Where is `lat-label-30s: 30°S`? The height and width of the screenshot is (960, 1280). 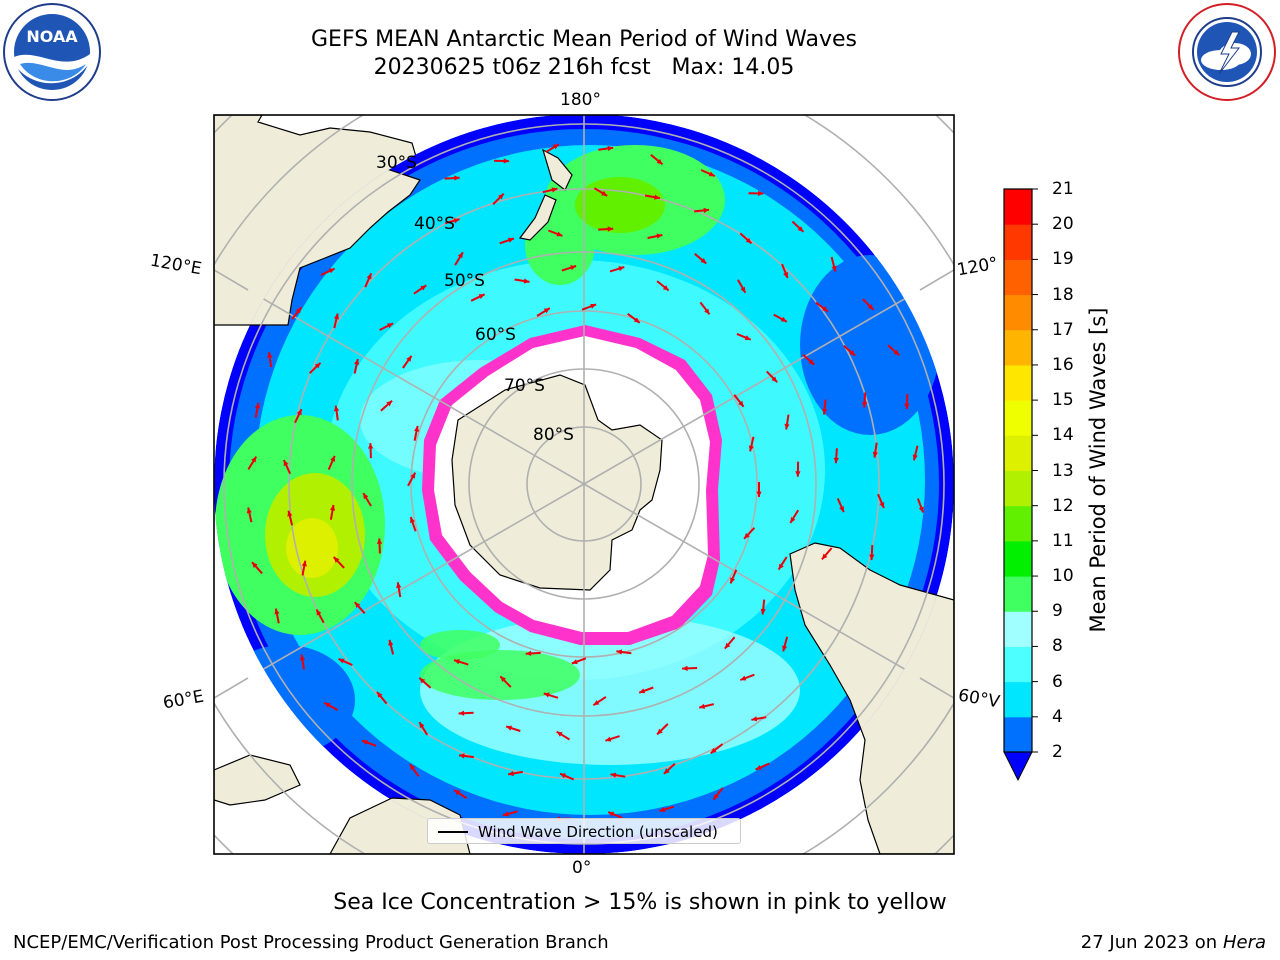 lat-label-30s: 30°S is located at coordinates (396, 163).